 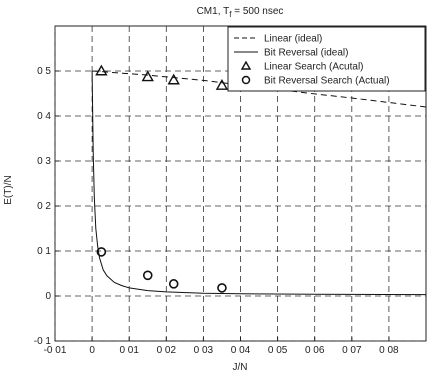 I want to click on x-tick-label: 0, so click(x=92, y=350).